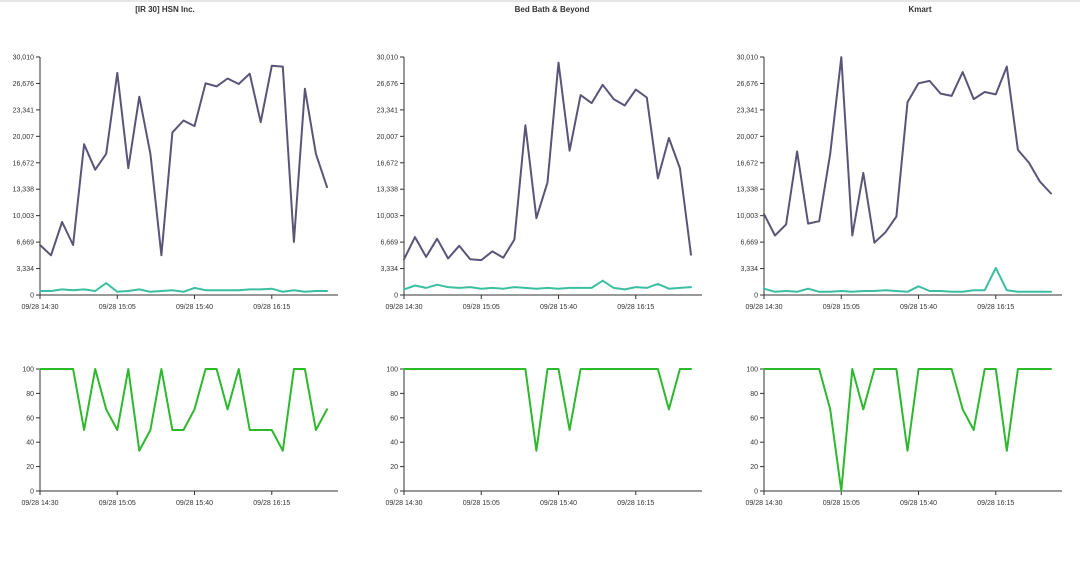  I want to click on chart-title: Kmart, so click(919, 9).